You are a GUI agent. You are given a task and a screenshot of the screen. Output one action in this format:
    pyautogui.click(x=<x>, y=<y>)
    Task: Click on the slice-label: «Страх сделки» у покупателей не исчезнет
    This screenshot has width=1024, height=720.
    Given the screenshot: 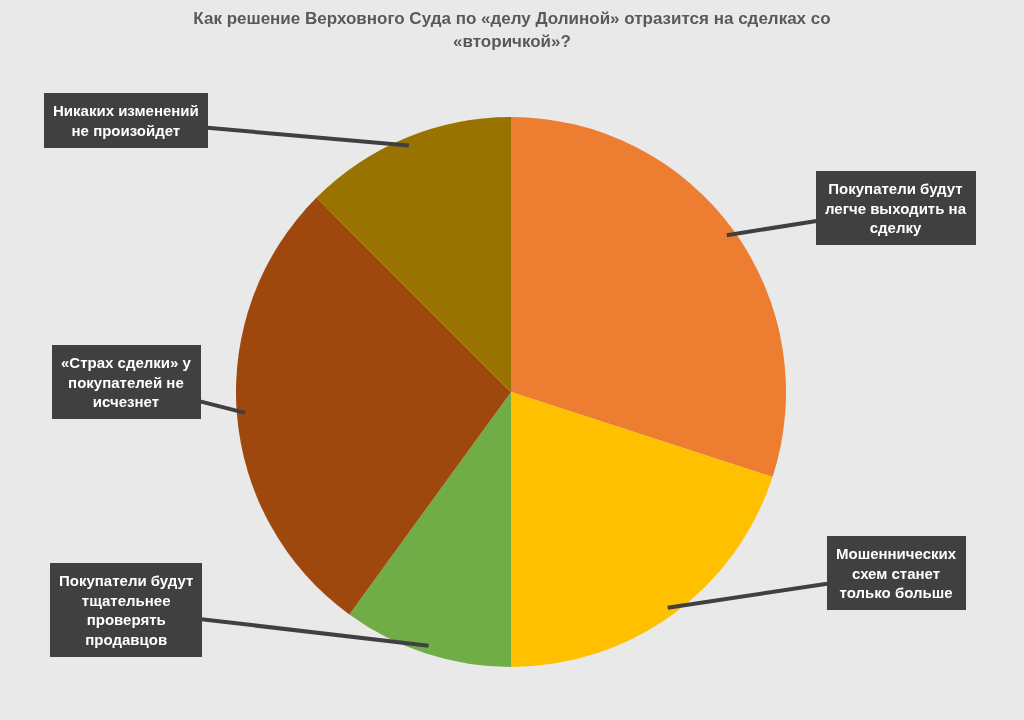 What is the action you would take?
    pyautogui.click(x=126, y=382)
    